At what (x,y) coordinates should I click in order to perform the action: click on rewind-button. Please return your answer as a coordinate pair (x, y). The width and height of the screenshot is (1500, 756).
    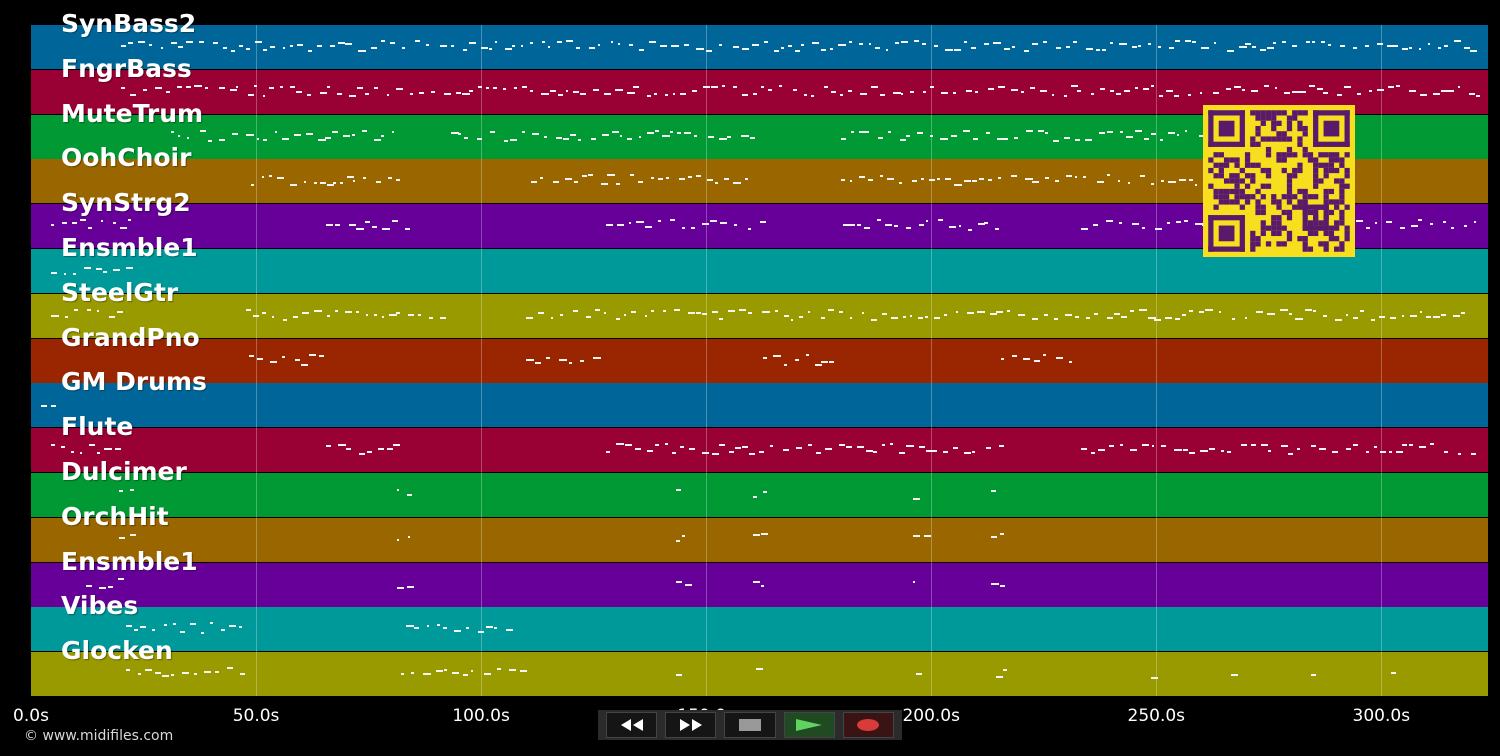
    Looking at the image, I should click on (632, 725).